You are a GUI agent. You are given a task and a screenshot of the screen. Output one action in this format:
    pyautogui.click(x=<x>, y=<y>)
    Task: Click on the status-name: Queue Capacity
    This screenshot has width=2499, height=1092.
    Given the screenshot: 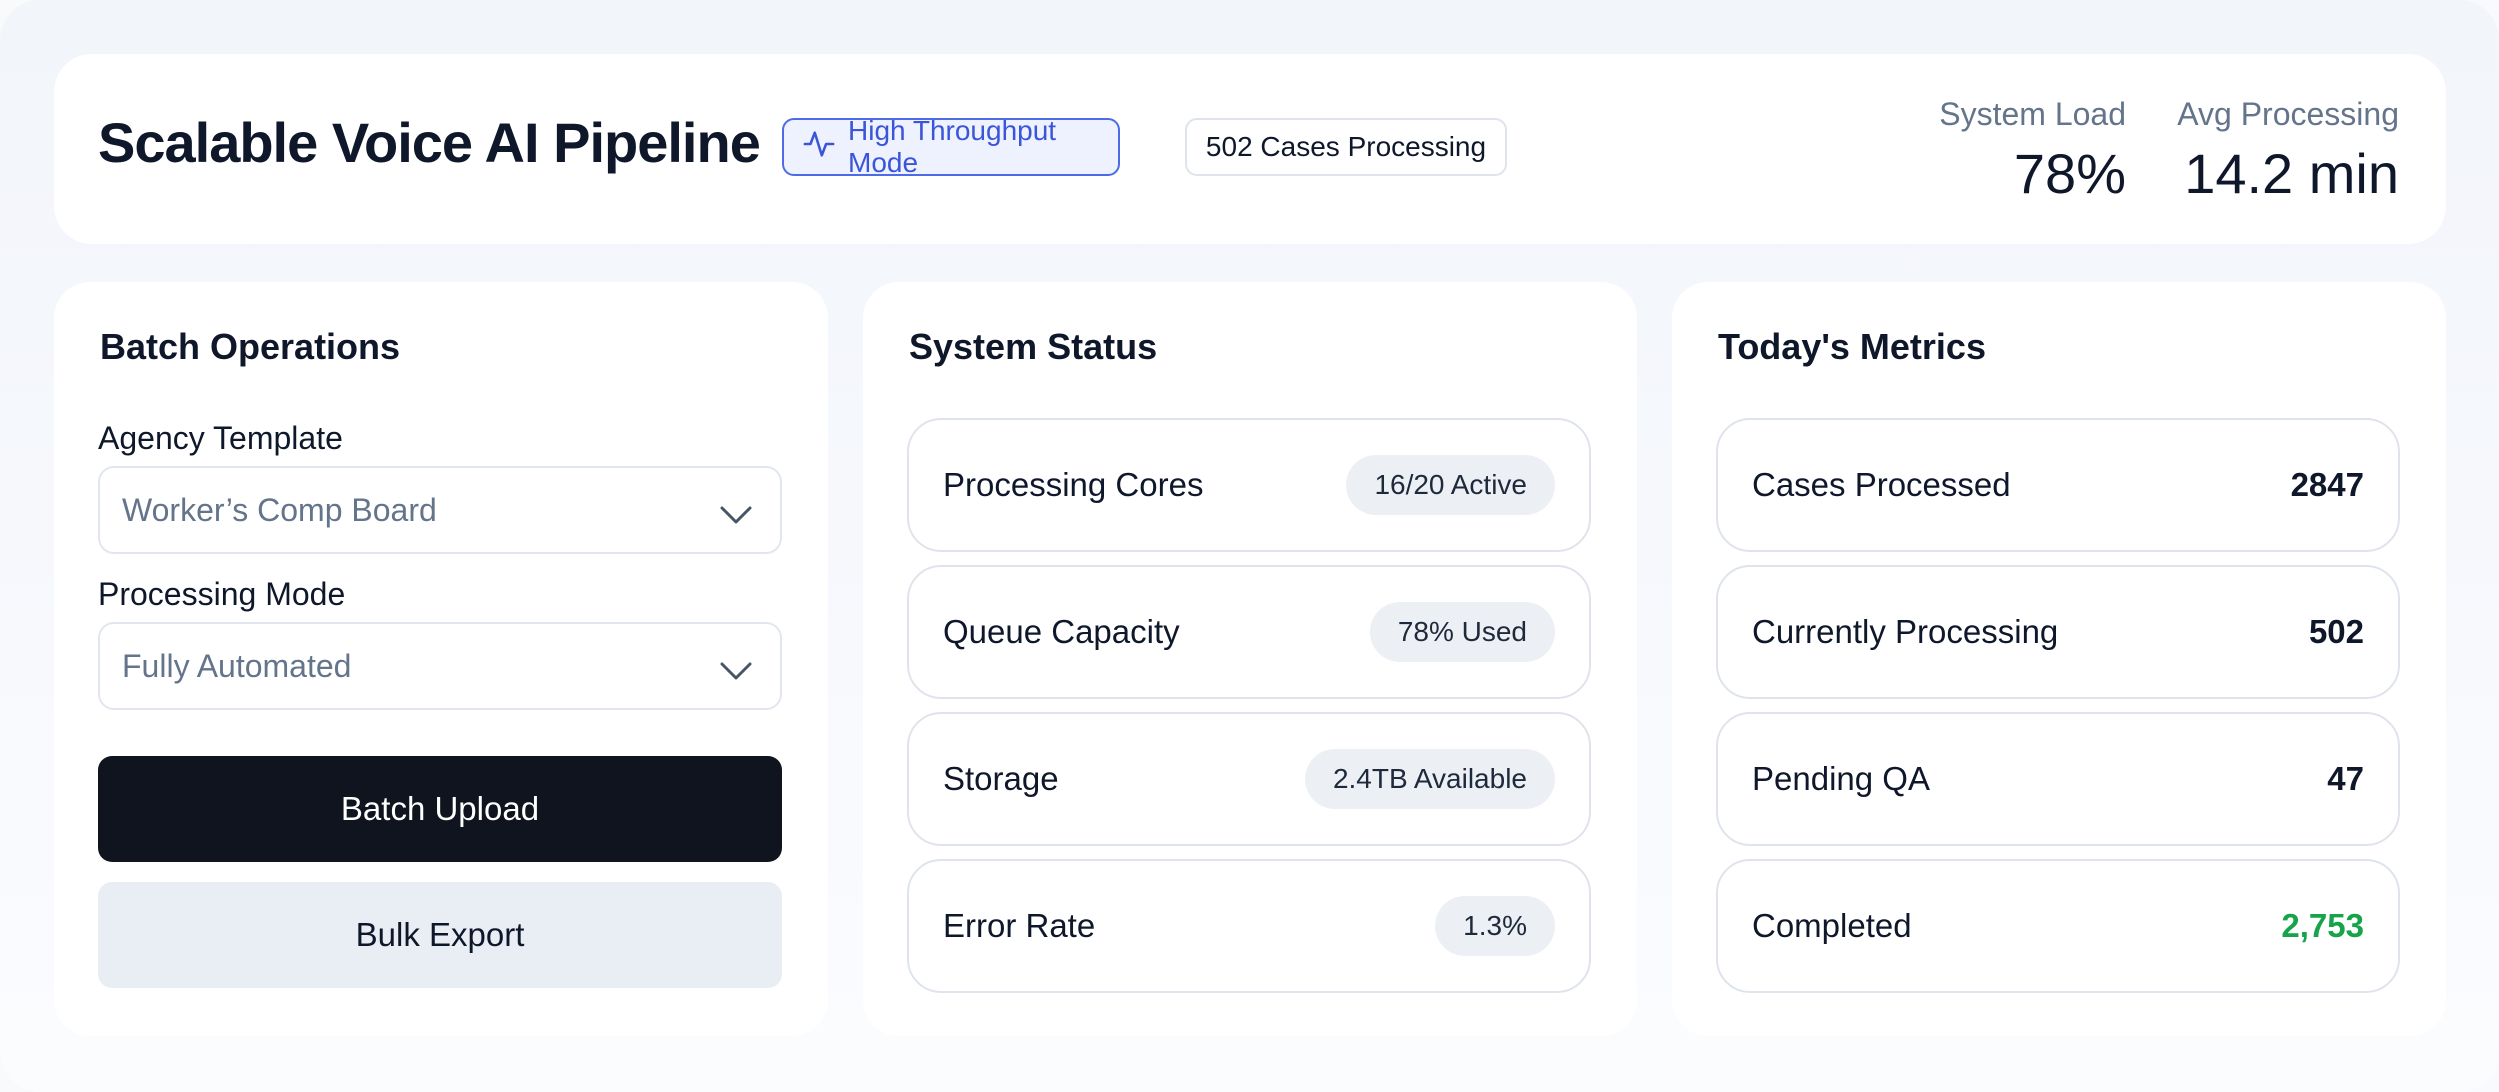 What is the action you would take?
    pyautogui.click(x=1061, y=631)
    